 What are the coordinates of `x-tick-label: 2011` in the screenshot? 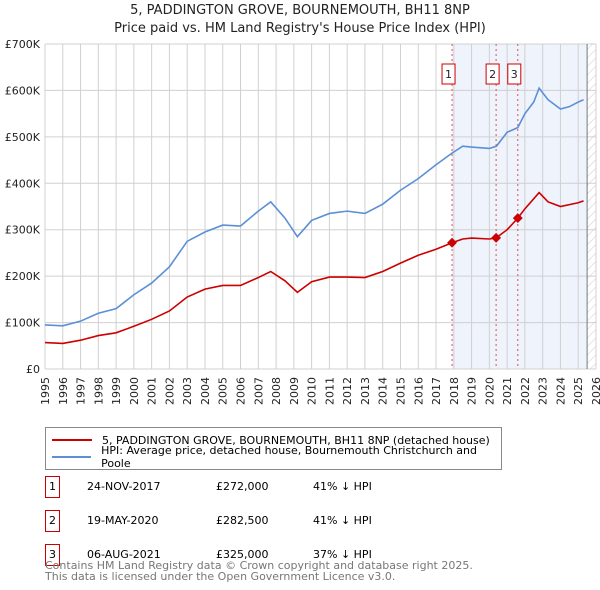 It's located at (329, 391).